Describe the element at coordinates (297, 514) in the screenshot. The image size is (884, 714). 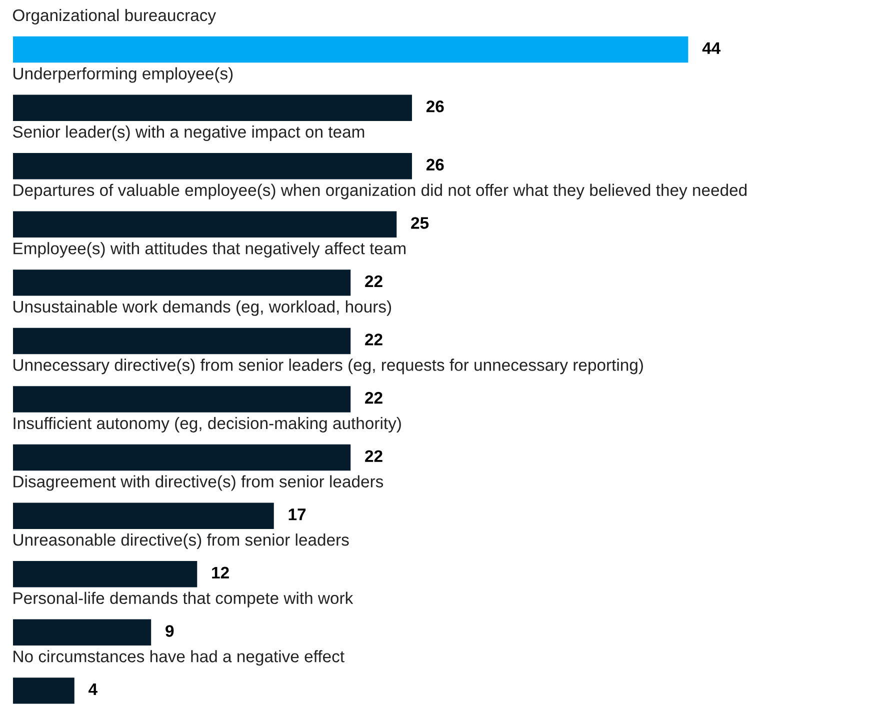
I see `data-label: 17` at that location.